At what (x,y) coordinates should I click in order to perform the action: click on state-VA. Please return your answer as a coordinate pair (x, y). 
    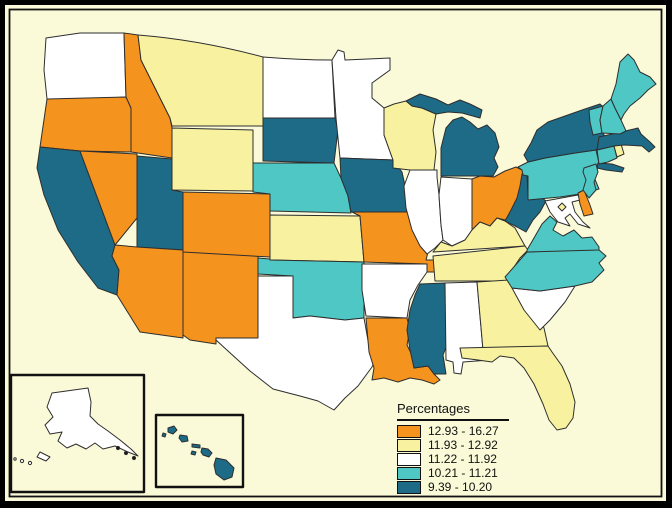
    Looking at the image, I should click on (563, 234).